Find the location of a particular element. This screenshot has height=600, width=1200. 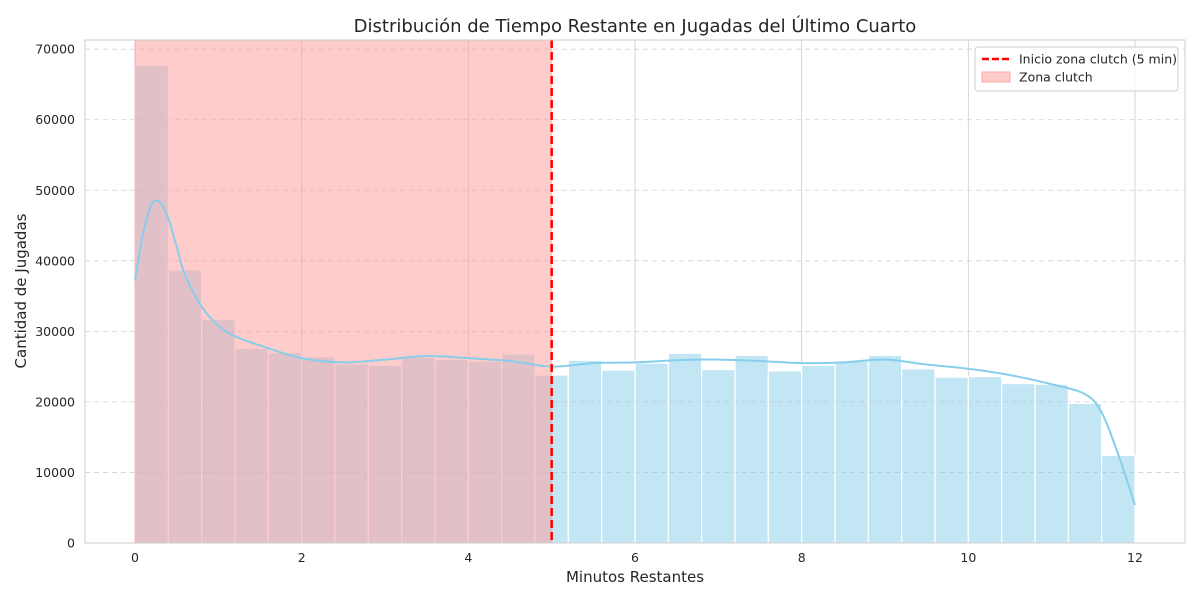

y-tick-label: 0 is located at coordinates (71, 543).